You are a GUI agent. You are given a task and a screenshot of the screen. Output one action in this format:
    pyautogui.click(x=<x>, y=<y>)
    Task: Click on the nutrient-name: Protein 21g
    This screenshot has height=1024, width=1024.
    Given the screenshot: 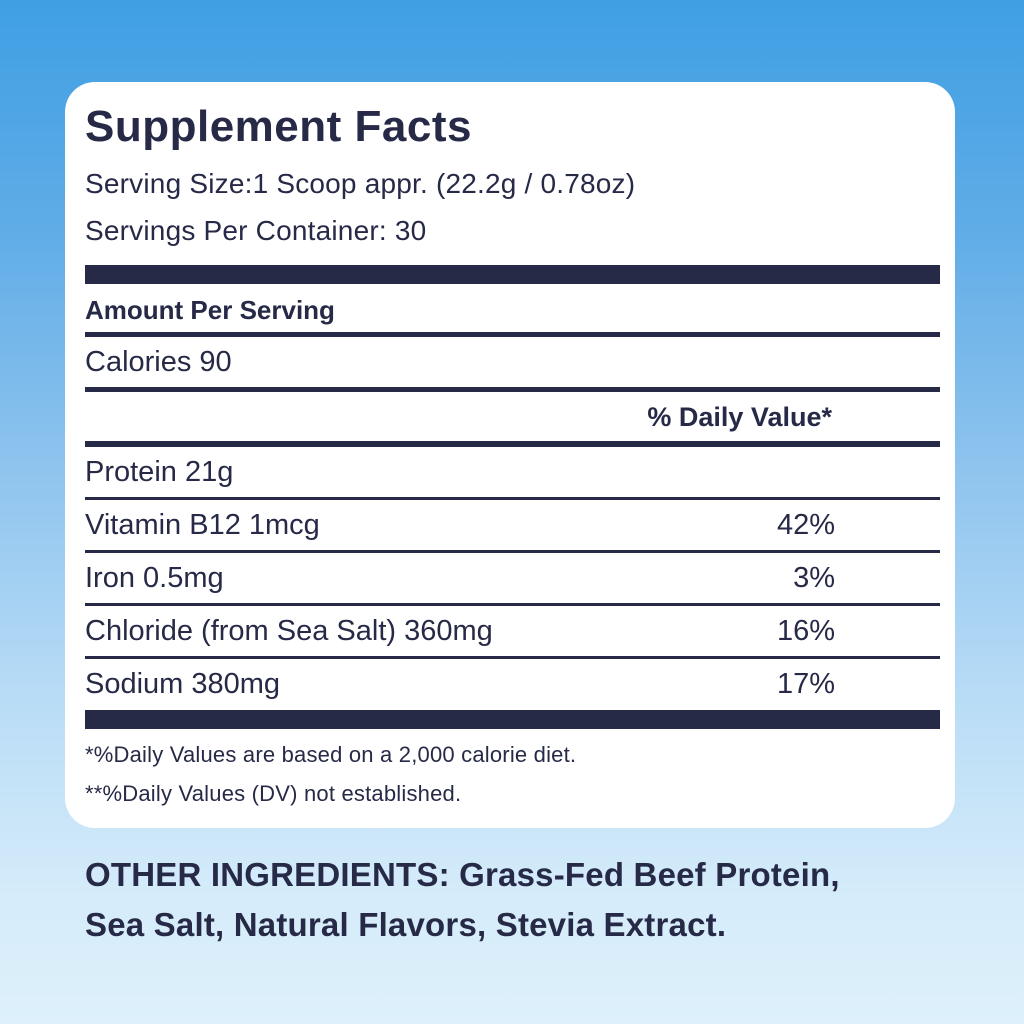 What is the action you would take?
    pyautogui.click(x=159, y=472)
    